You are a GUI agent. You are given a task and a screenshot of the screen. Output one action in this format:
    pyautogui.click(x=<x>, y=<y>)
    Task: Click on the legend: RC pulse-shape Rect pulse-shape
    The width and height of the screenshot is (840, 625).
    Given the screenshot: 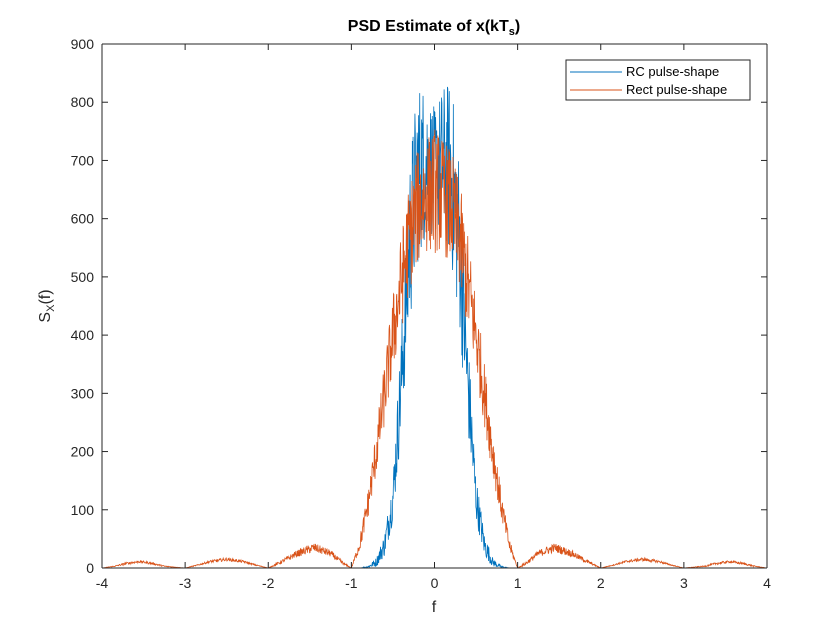 What is the action you would take?
    pyautogui.click(x=658, y=80)
    